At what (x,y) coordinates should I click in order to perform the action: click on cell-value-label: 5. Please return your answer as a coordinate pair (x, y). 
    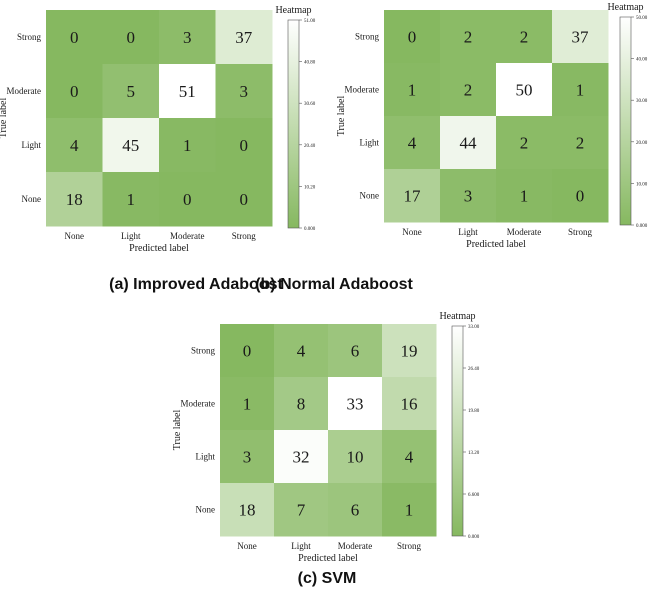
    Looking at the image, I should click on (131, 91).